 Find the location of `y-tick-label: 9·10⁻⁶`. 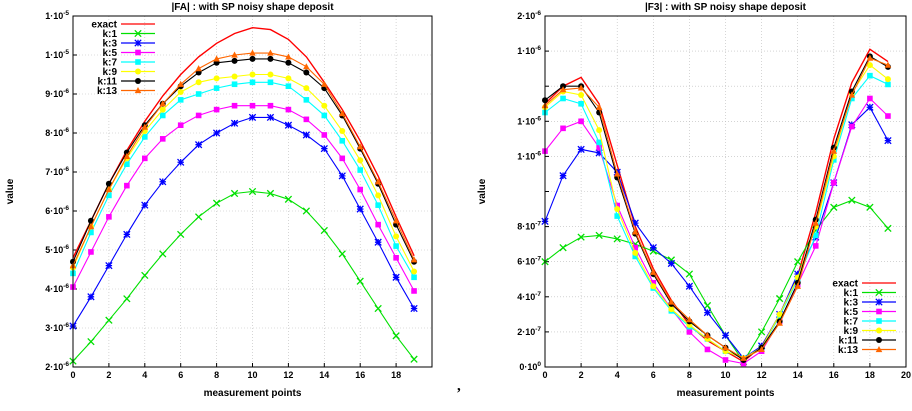

y-tick-label: 9·10⁻⁶ is located at coordinates (57, 93).